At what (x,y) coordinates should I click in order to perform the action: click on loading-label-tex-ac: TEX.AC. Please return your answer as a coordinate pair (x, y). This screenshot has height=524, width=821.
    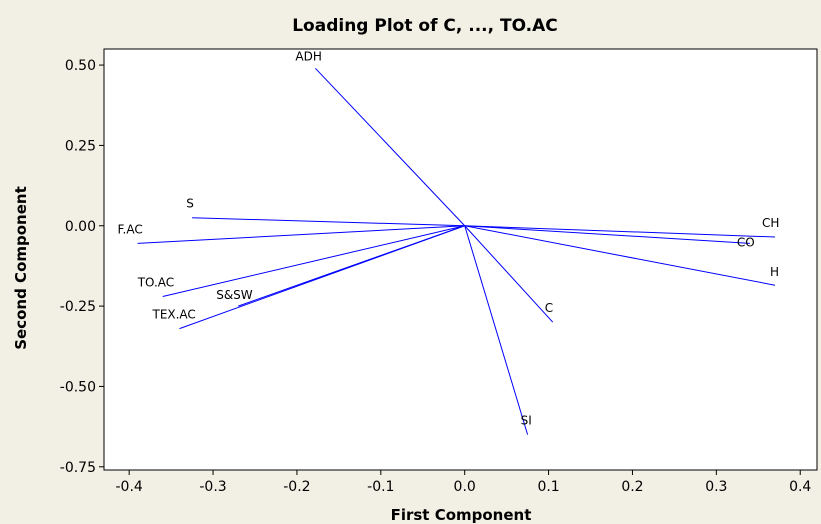
    Looking at the image, I should click on (173, 315).